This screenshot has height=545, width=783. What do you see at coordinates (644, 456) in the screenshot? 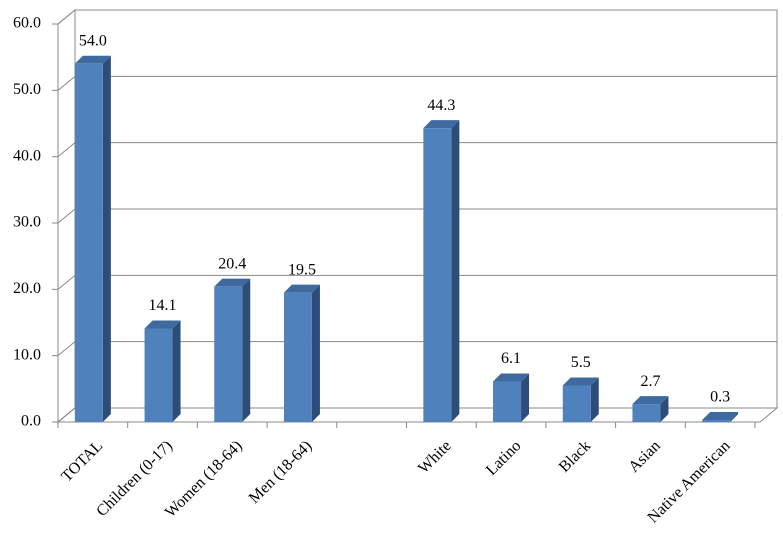
I see `x-tick-label: Asian` at bounding box center [644, 456].